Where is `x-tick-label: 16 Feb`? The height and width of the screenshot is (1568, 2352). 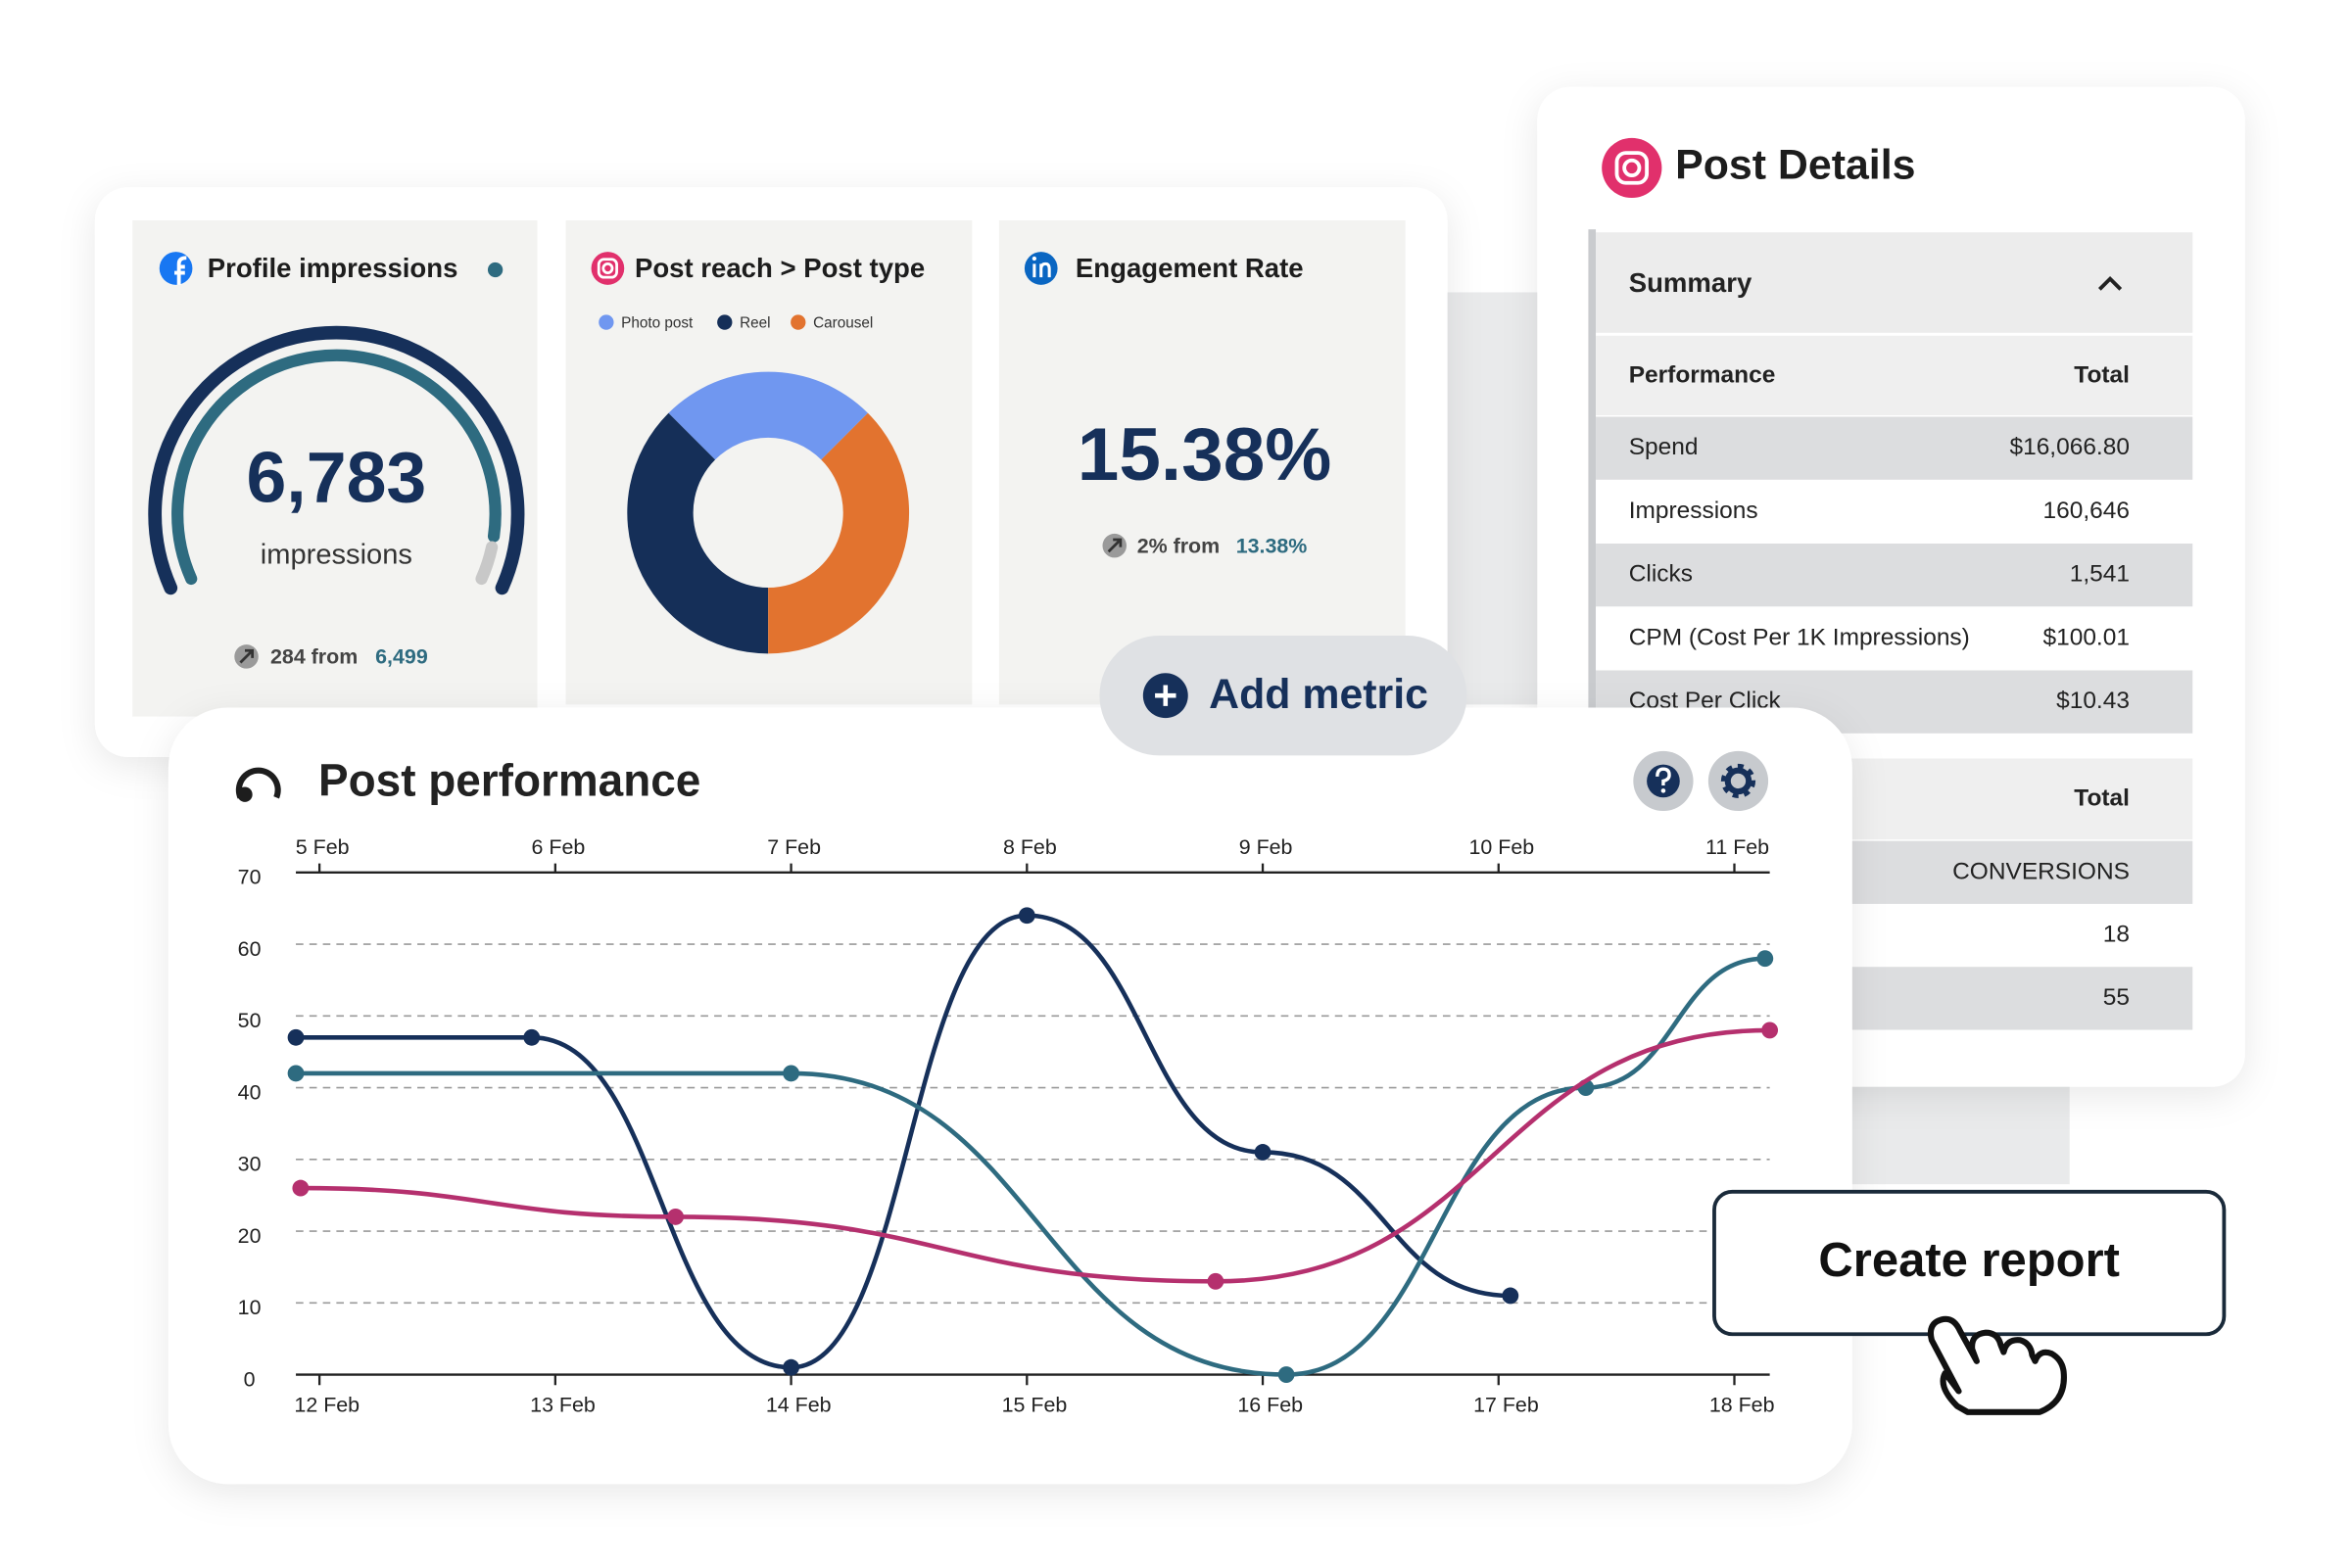 x-tick-label: 16 Feb is located at coordinates (1270, 1405).